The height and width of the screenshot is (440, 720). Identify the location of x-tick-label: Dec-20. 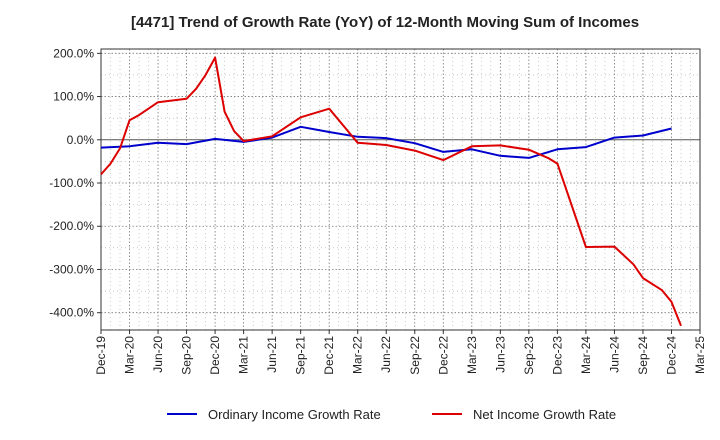
(215, 355).